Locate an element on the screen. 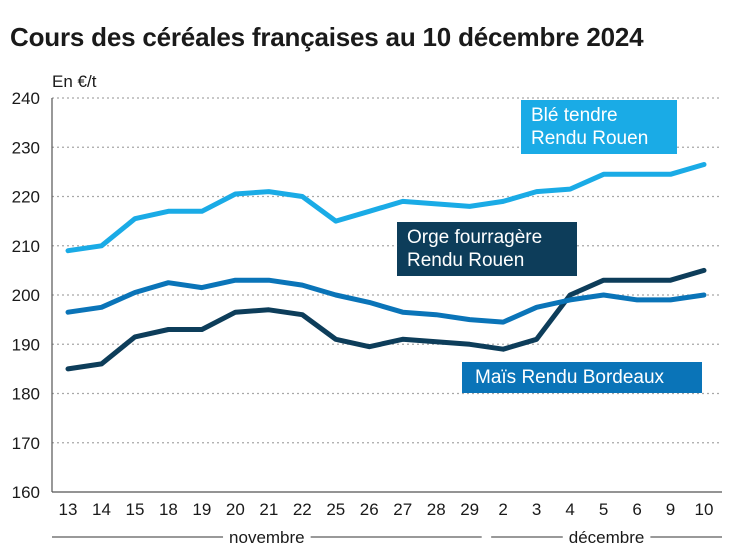 The height and width of the screenshot is (558, 747). month-label: novembre is located at coordinates (267, 537).